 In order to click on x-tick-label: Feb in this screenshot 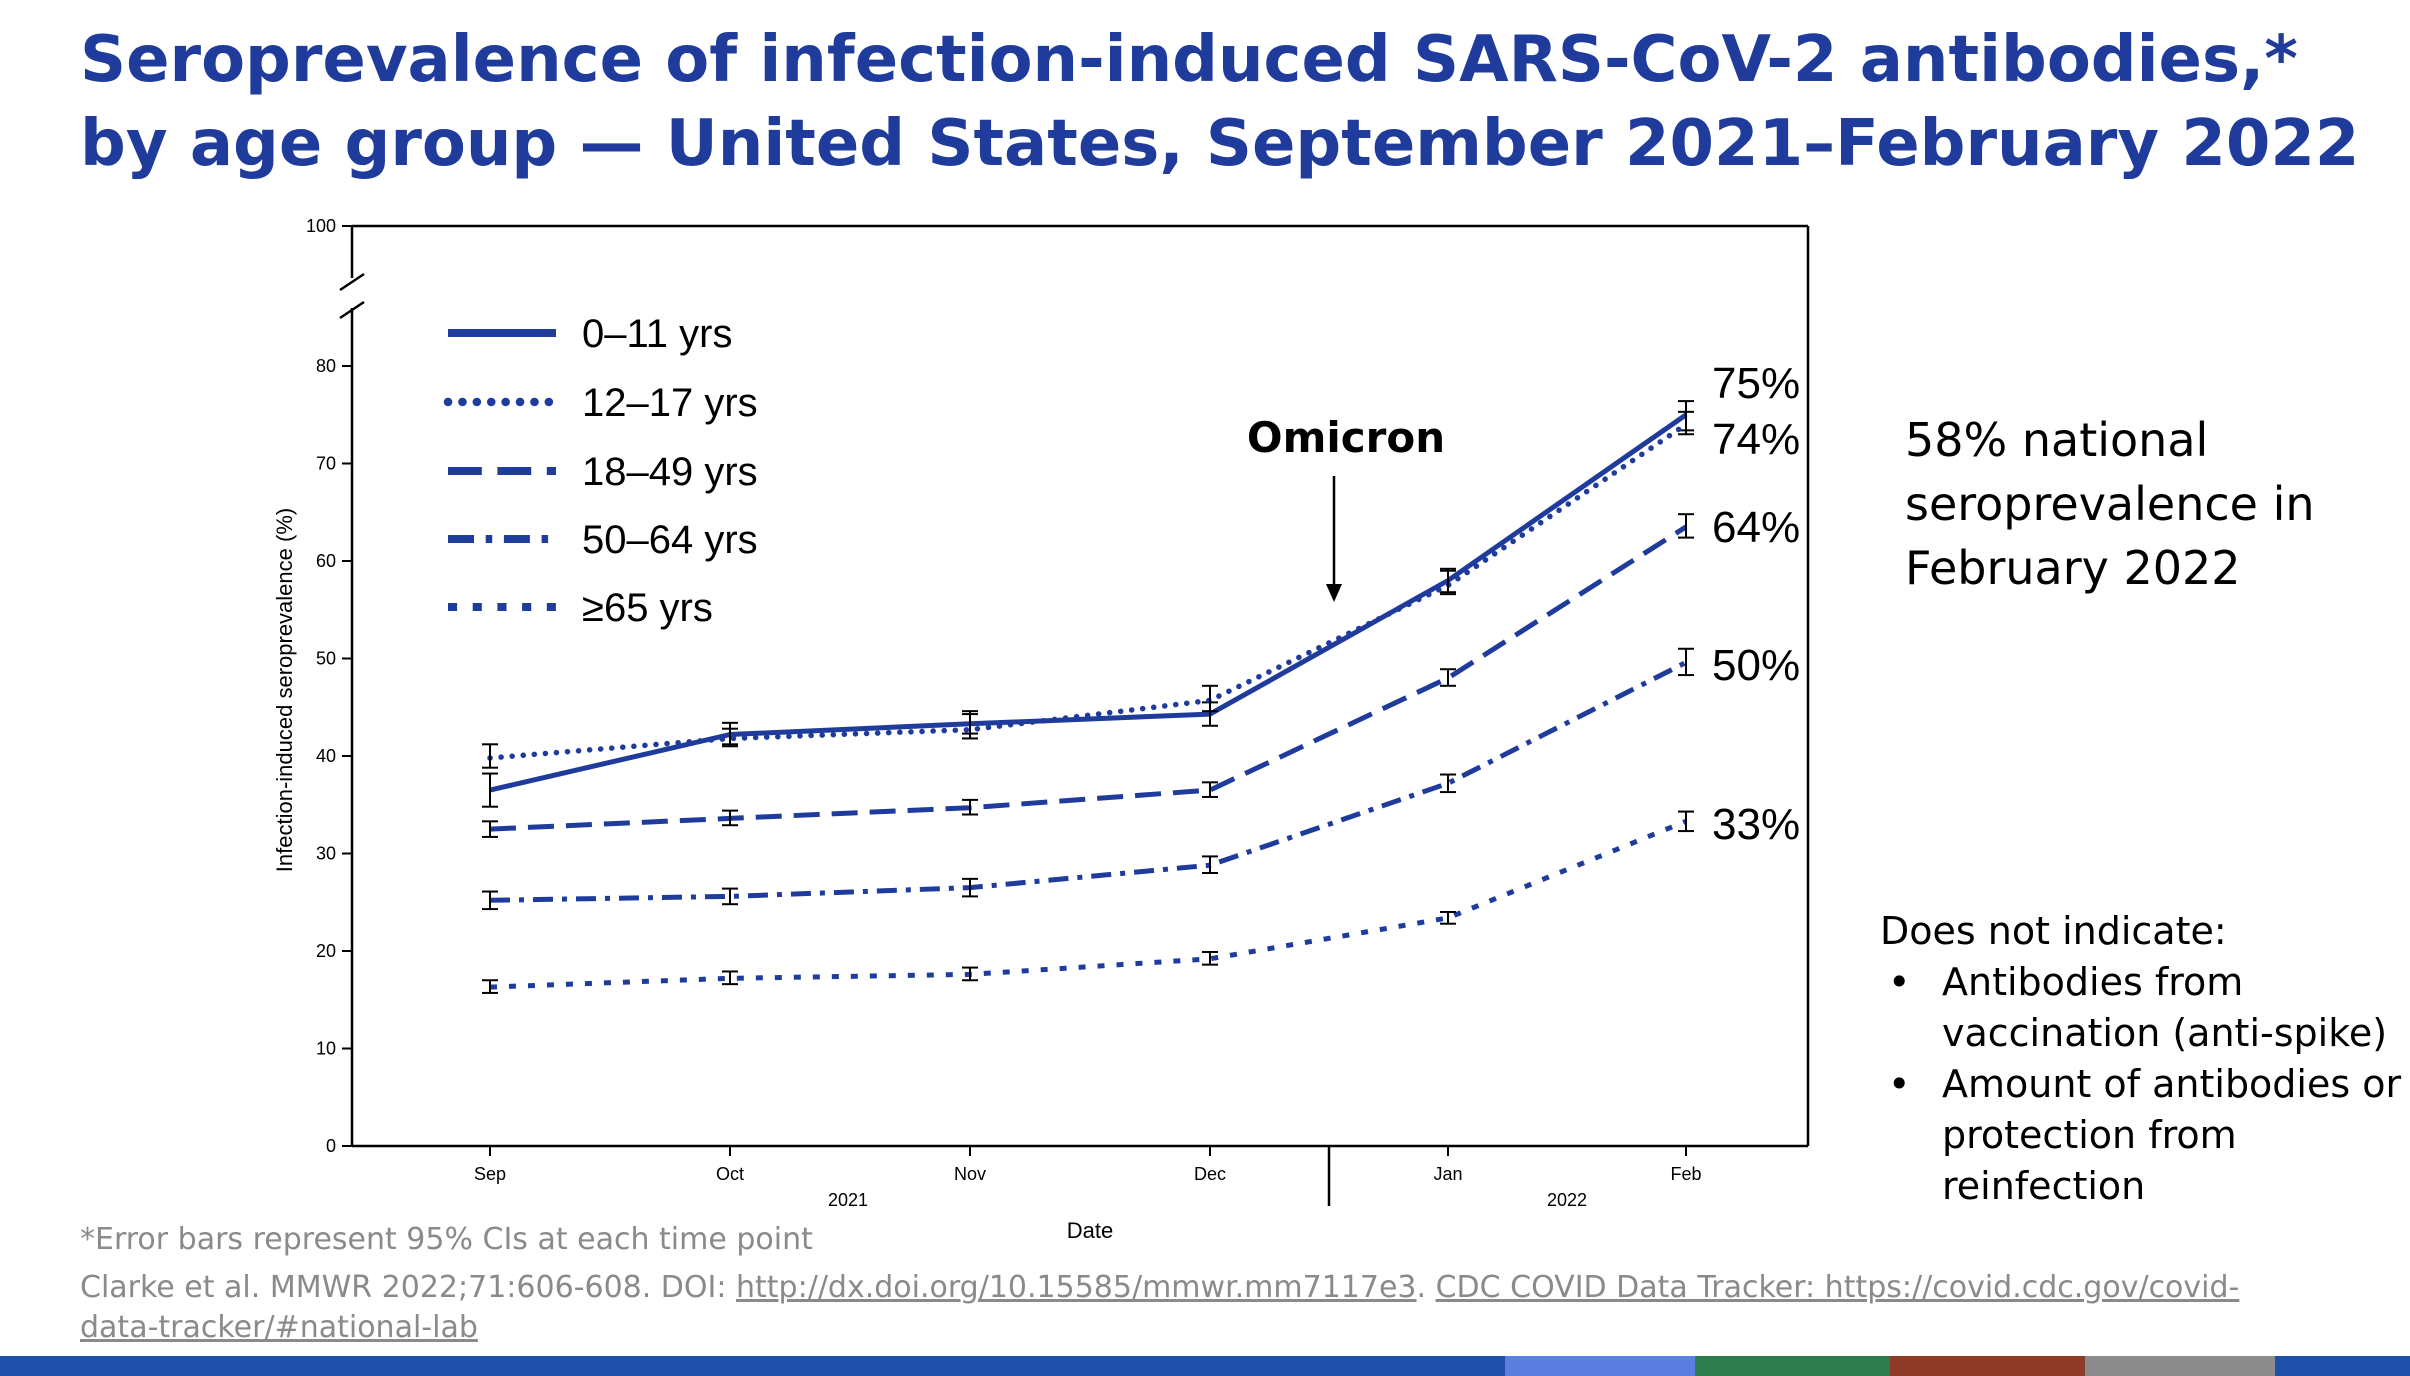, I will do `click(1685, 1174)`.